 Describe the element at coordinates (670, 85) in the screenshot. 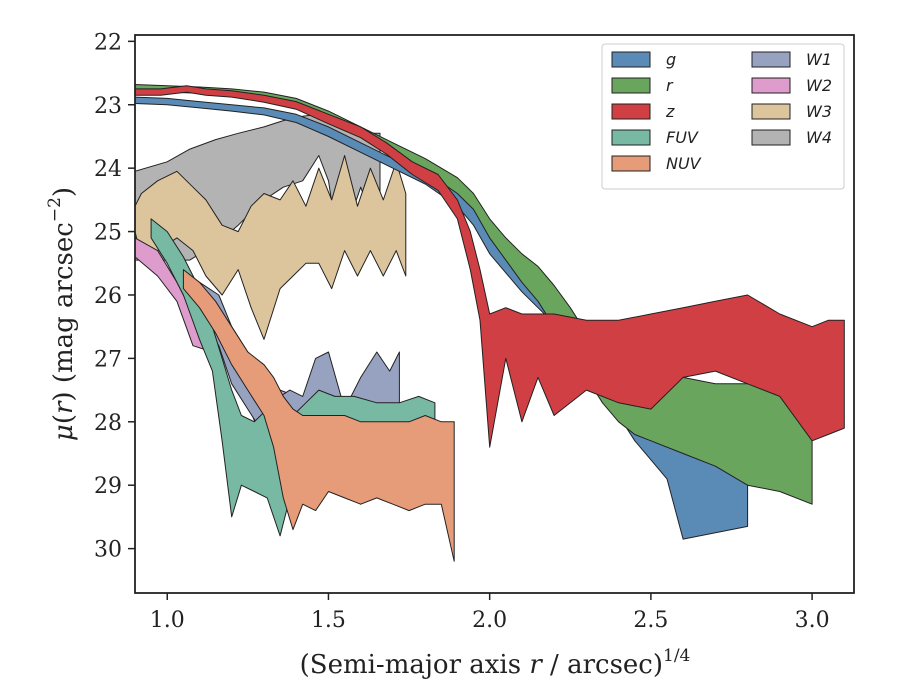

I see `legend-label-r: r` at that location.